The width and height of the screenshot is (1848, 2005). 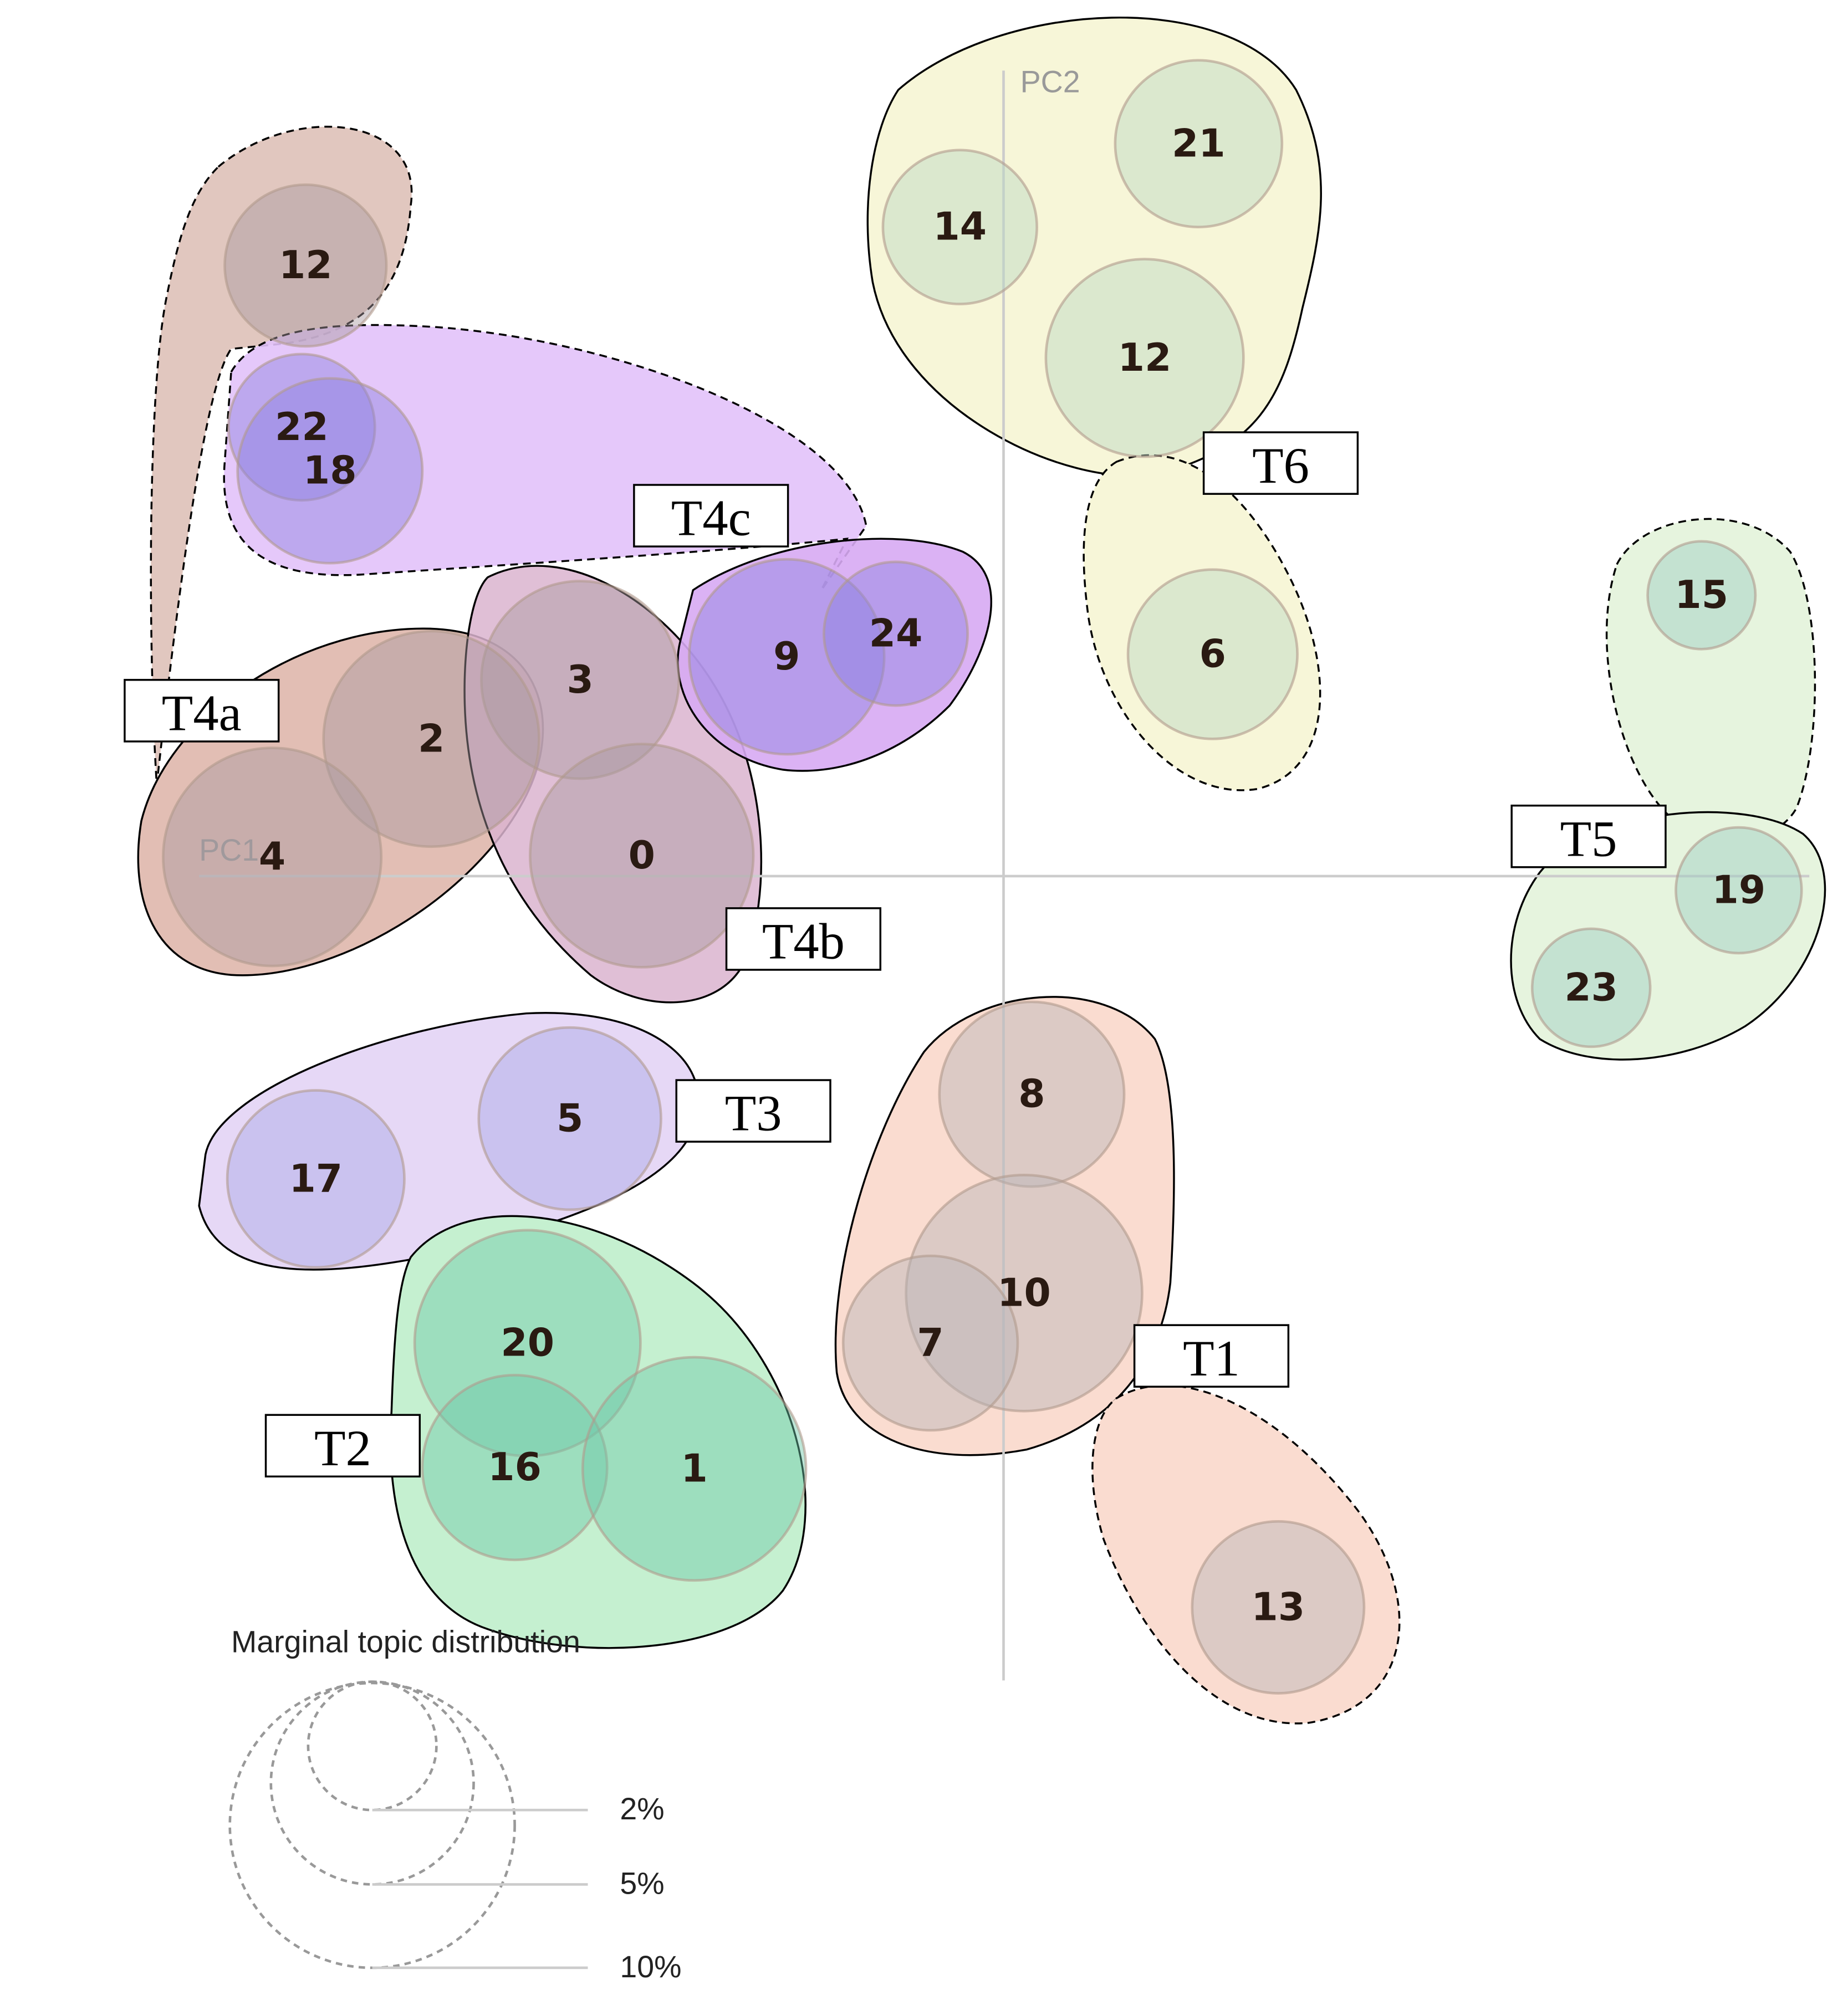 What do you see at coordinates (229, 850) in the screenshot?
I see `axis-label: PC1` at bounding box center [229, 850].